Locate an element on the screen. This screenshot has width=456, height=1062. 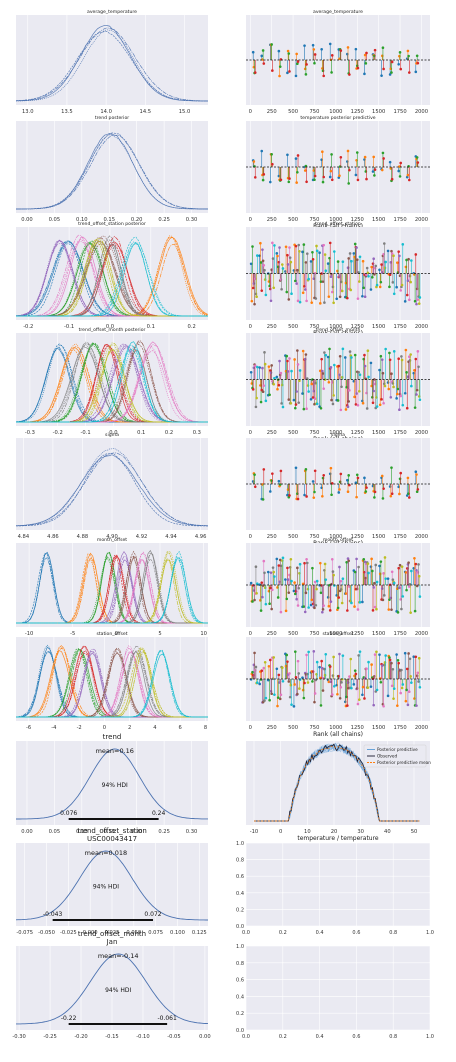
plot-area is located at coordinates (112, 60).